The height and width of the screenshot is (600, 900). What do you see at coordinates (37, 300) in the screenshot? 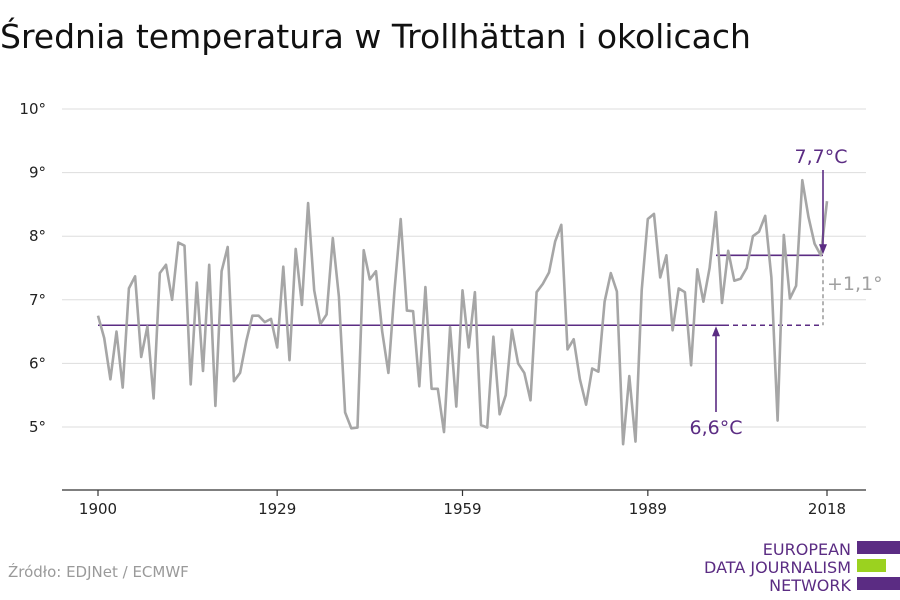
I see `y-tick-label: 7°` at bounding box center [37, 300].